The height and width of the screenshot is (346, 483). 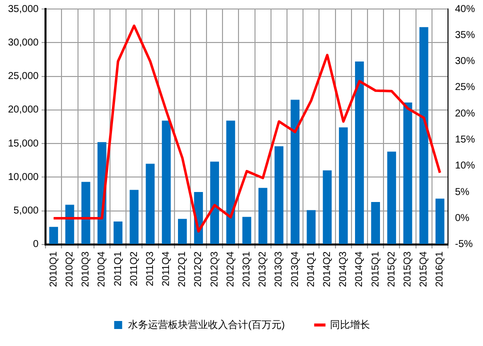 What do you see at coordinates (70, 269) in the screenshot?
I see `x-tick-label: 2010Q2` at bounding box center [70, 269].